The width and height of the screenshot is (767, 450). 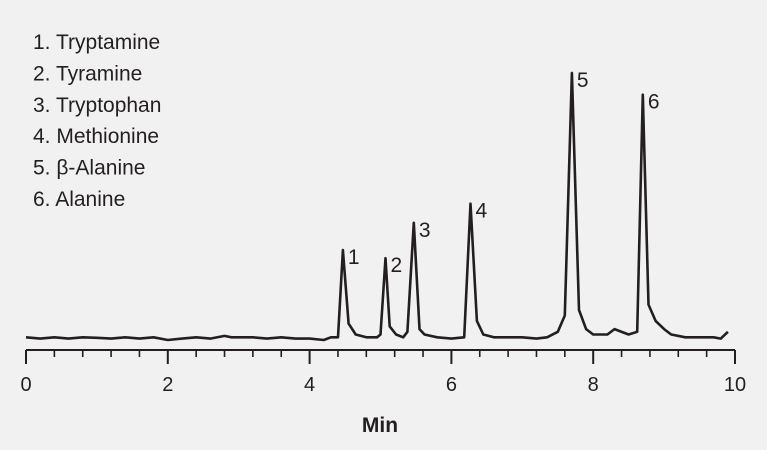 What do you see at coordinates (583, 80) in the screenshot?
I see `peak-label: 5` at bounding box center [583, 80].